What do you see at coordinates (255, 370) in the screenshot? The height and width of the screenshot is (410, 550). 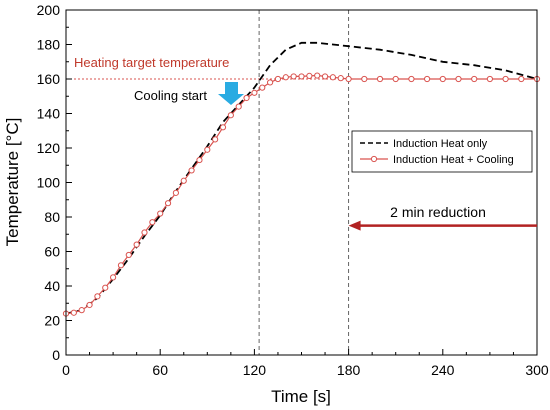 I see `x-tick-label: 120` at bounding box center [255, 370].